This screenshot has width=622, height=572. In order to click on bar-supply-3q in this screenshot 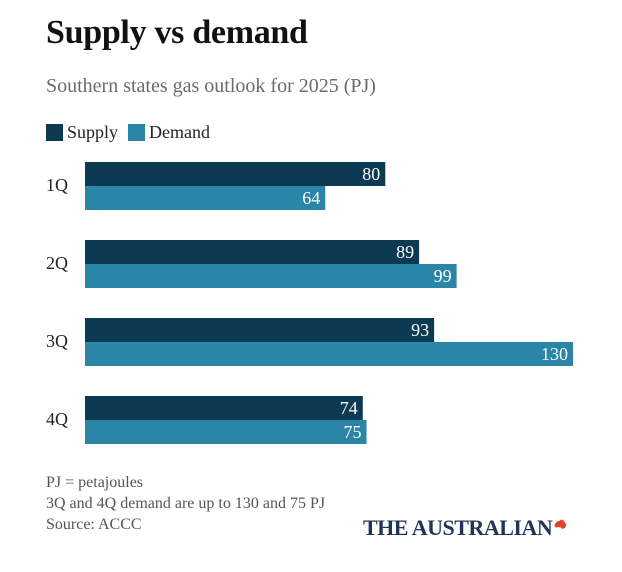, I will do `click(260, 330)`.